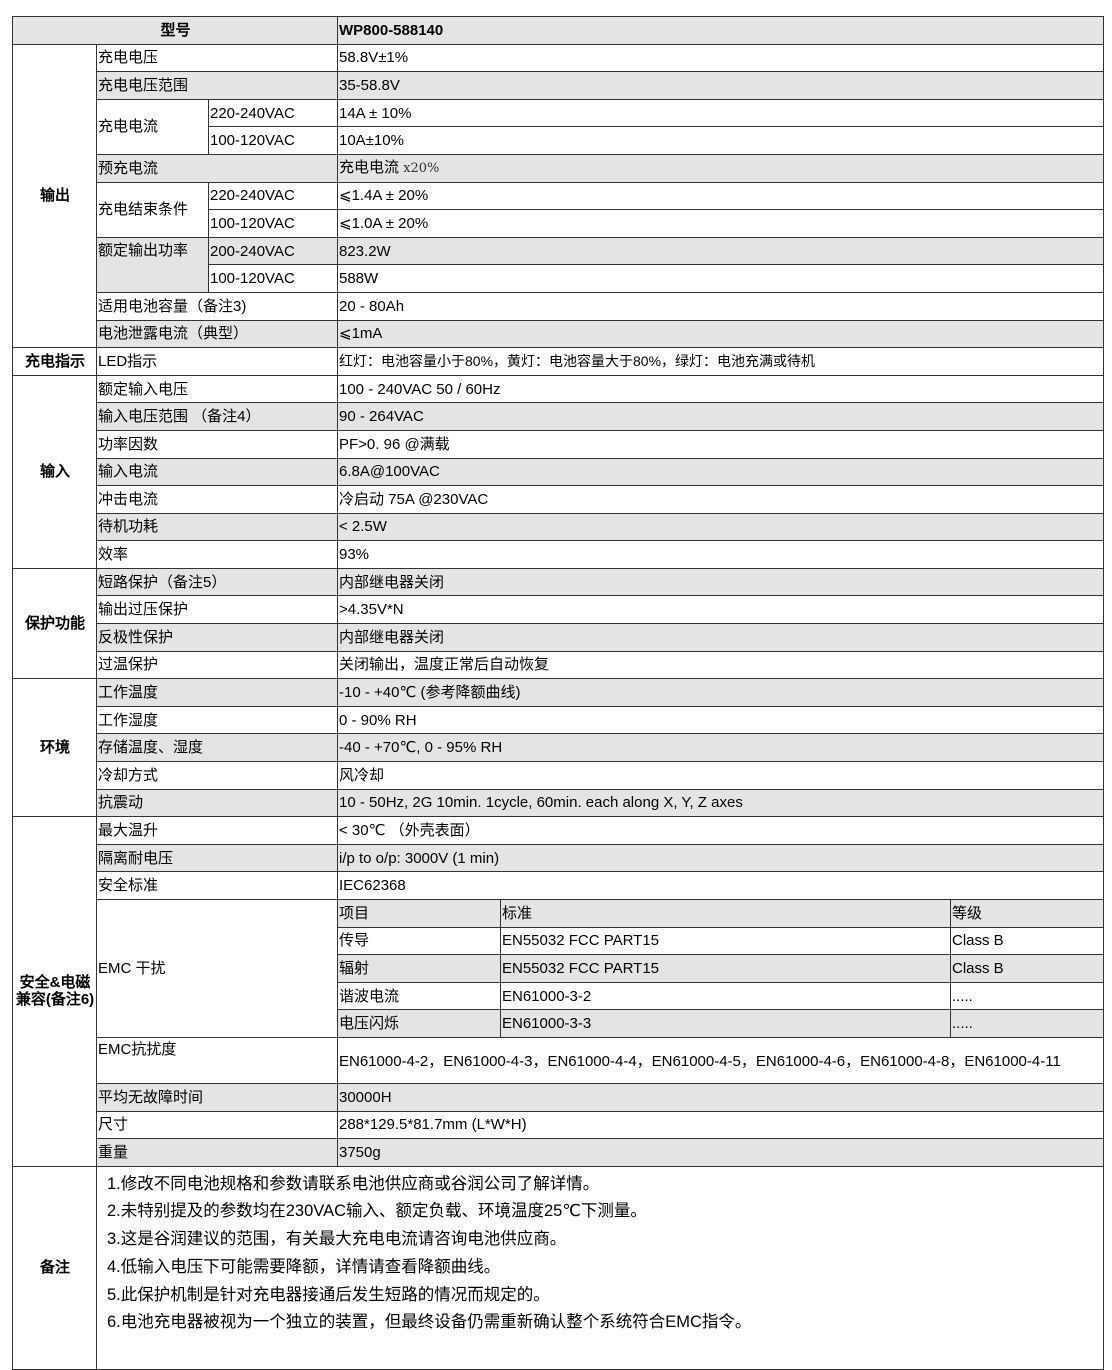 The height and width of the screenshot is (1370, 1112). I want to click on table-row: 100-120VAC 10A±10%, so click(559, 140).